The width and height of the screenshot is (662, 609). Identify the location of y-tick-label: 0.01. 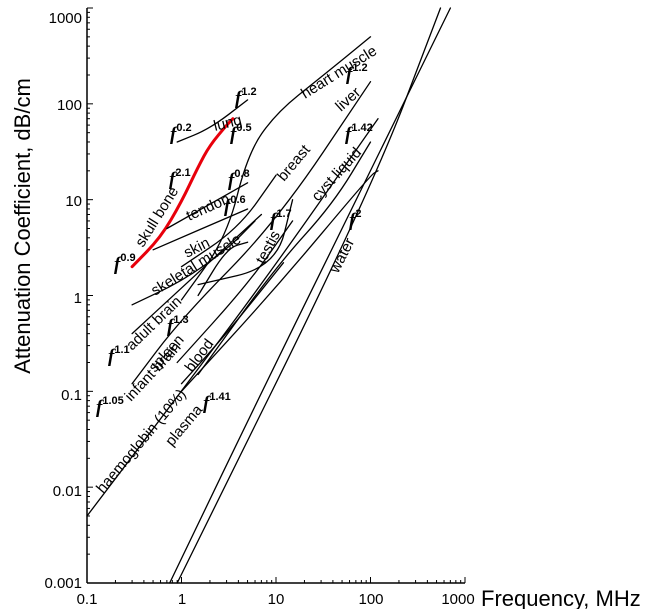
(67, 491).